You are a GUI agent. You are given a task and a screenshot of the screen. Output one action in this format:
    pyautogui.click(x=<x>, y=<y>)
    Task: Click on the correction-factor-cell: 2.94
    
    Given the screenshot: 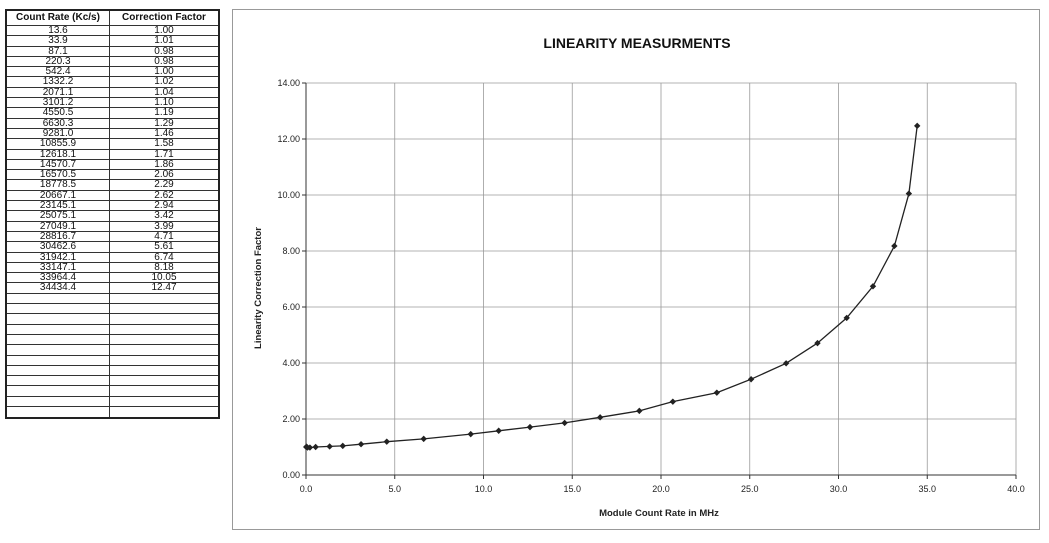 What is the action you would take?
    pyautogui.click(x=164, y=206)
    